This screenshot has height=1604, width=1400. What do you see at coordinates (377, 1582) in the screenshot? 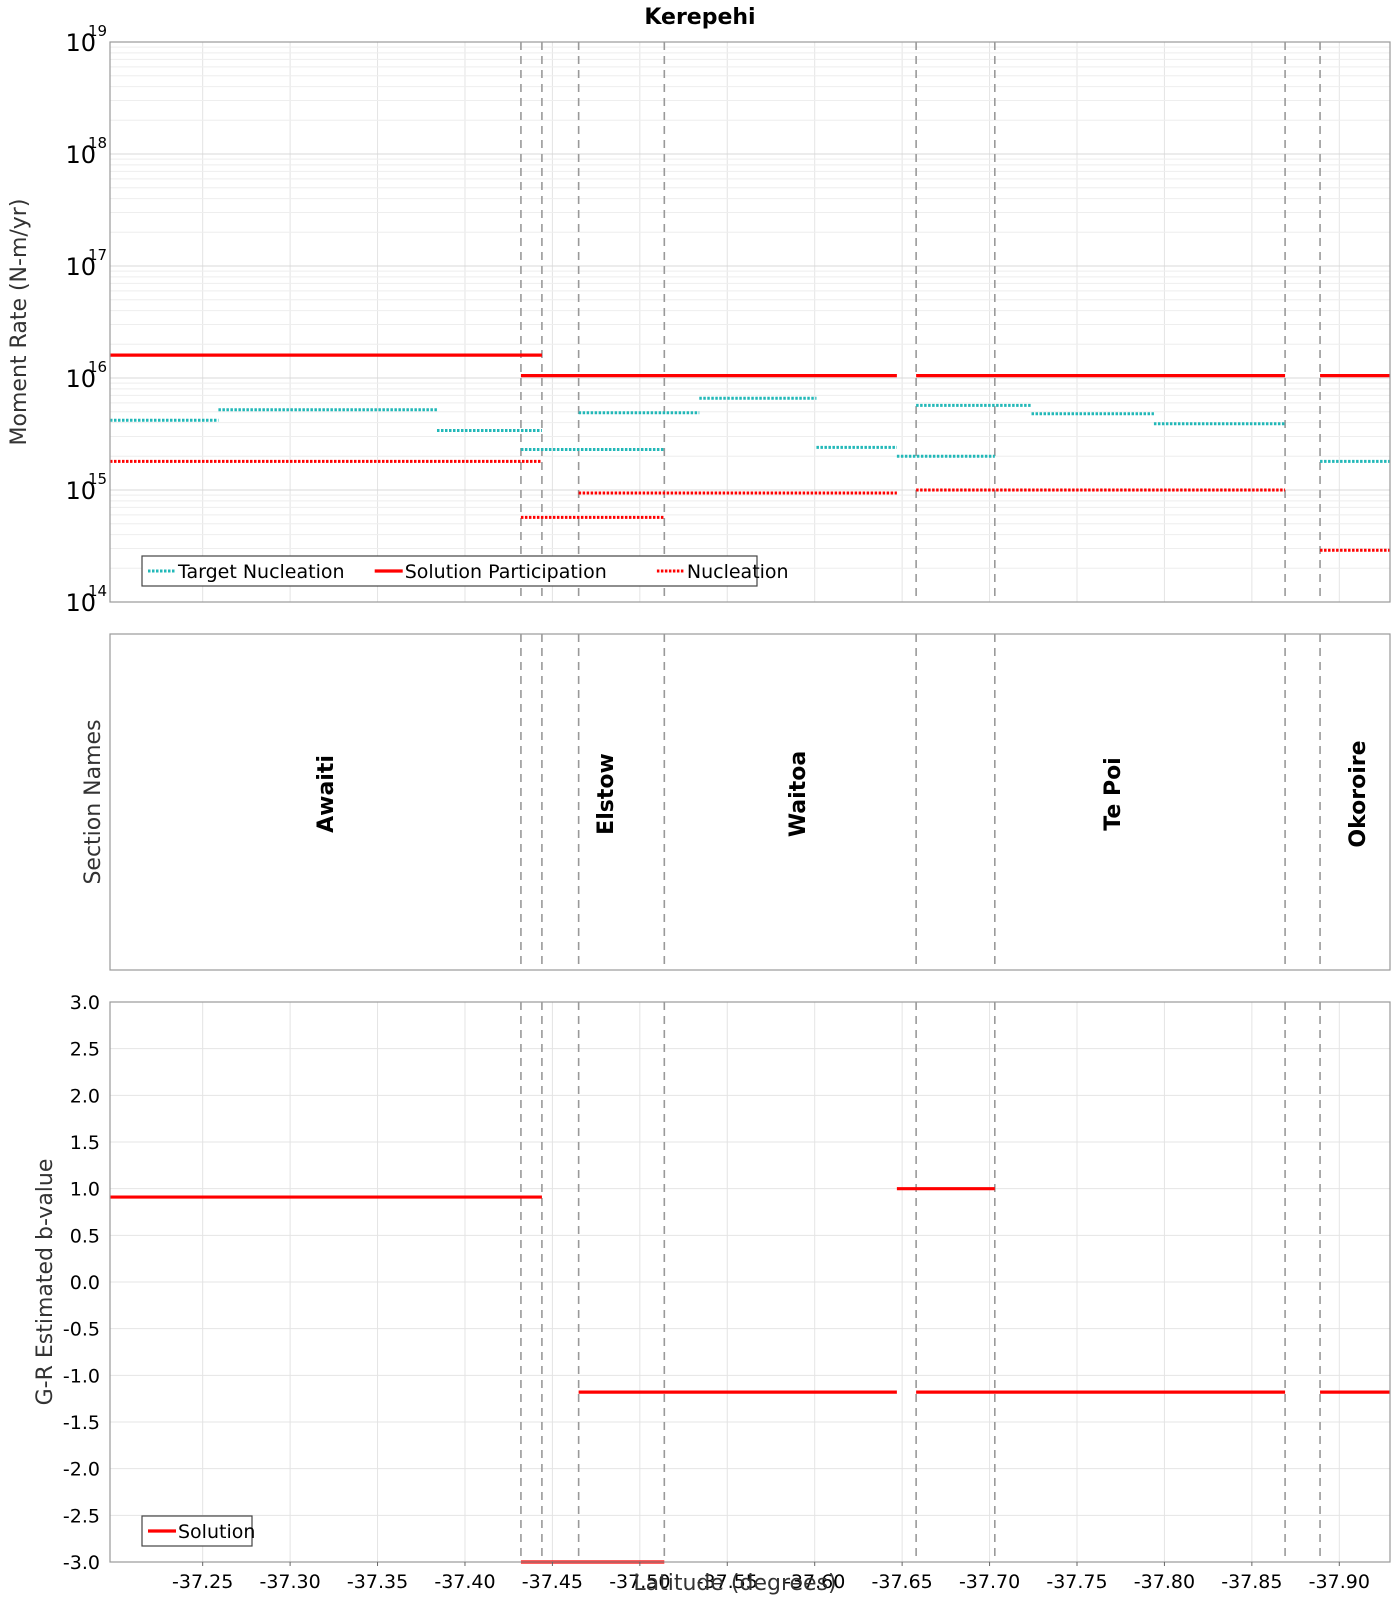
I see `x-tick-label: -37.35` at bounding box center [377, 1582].